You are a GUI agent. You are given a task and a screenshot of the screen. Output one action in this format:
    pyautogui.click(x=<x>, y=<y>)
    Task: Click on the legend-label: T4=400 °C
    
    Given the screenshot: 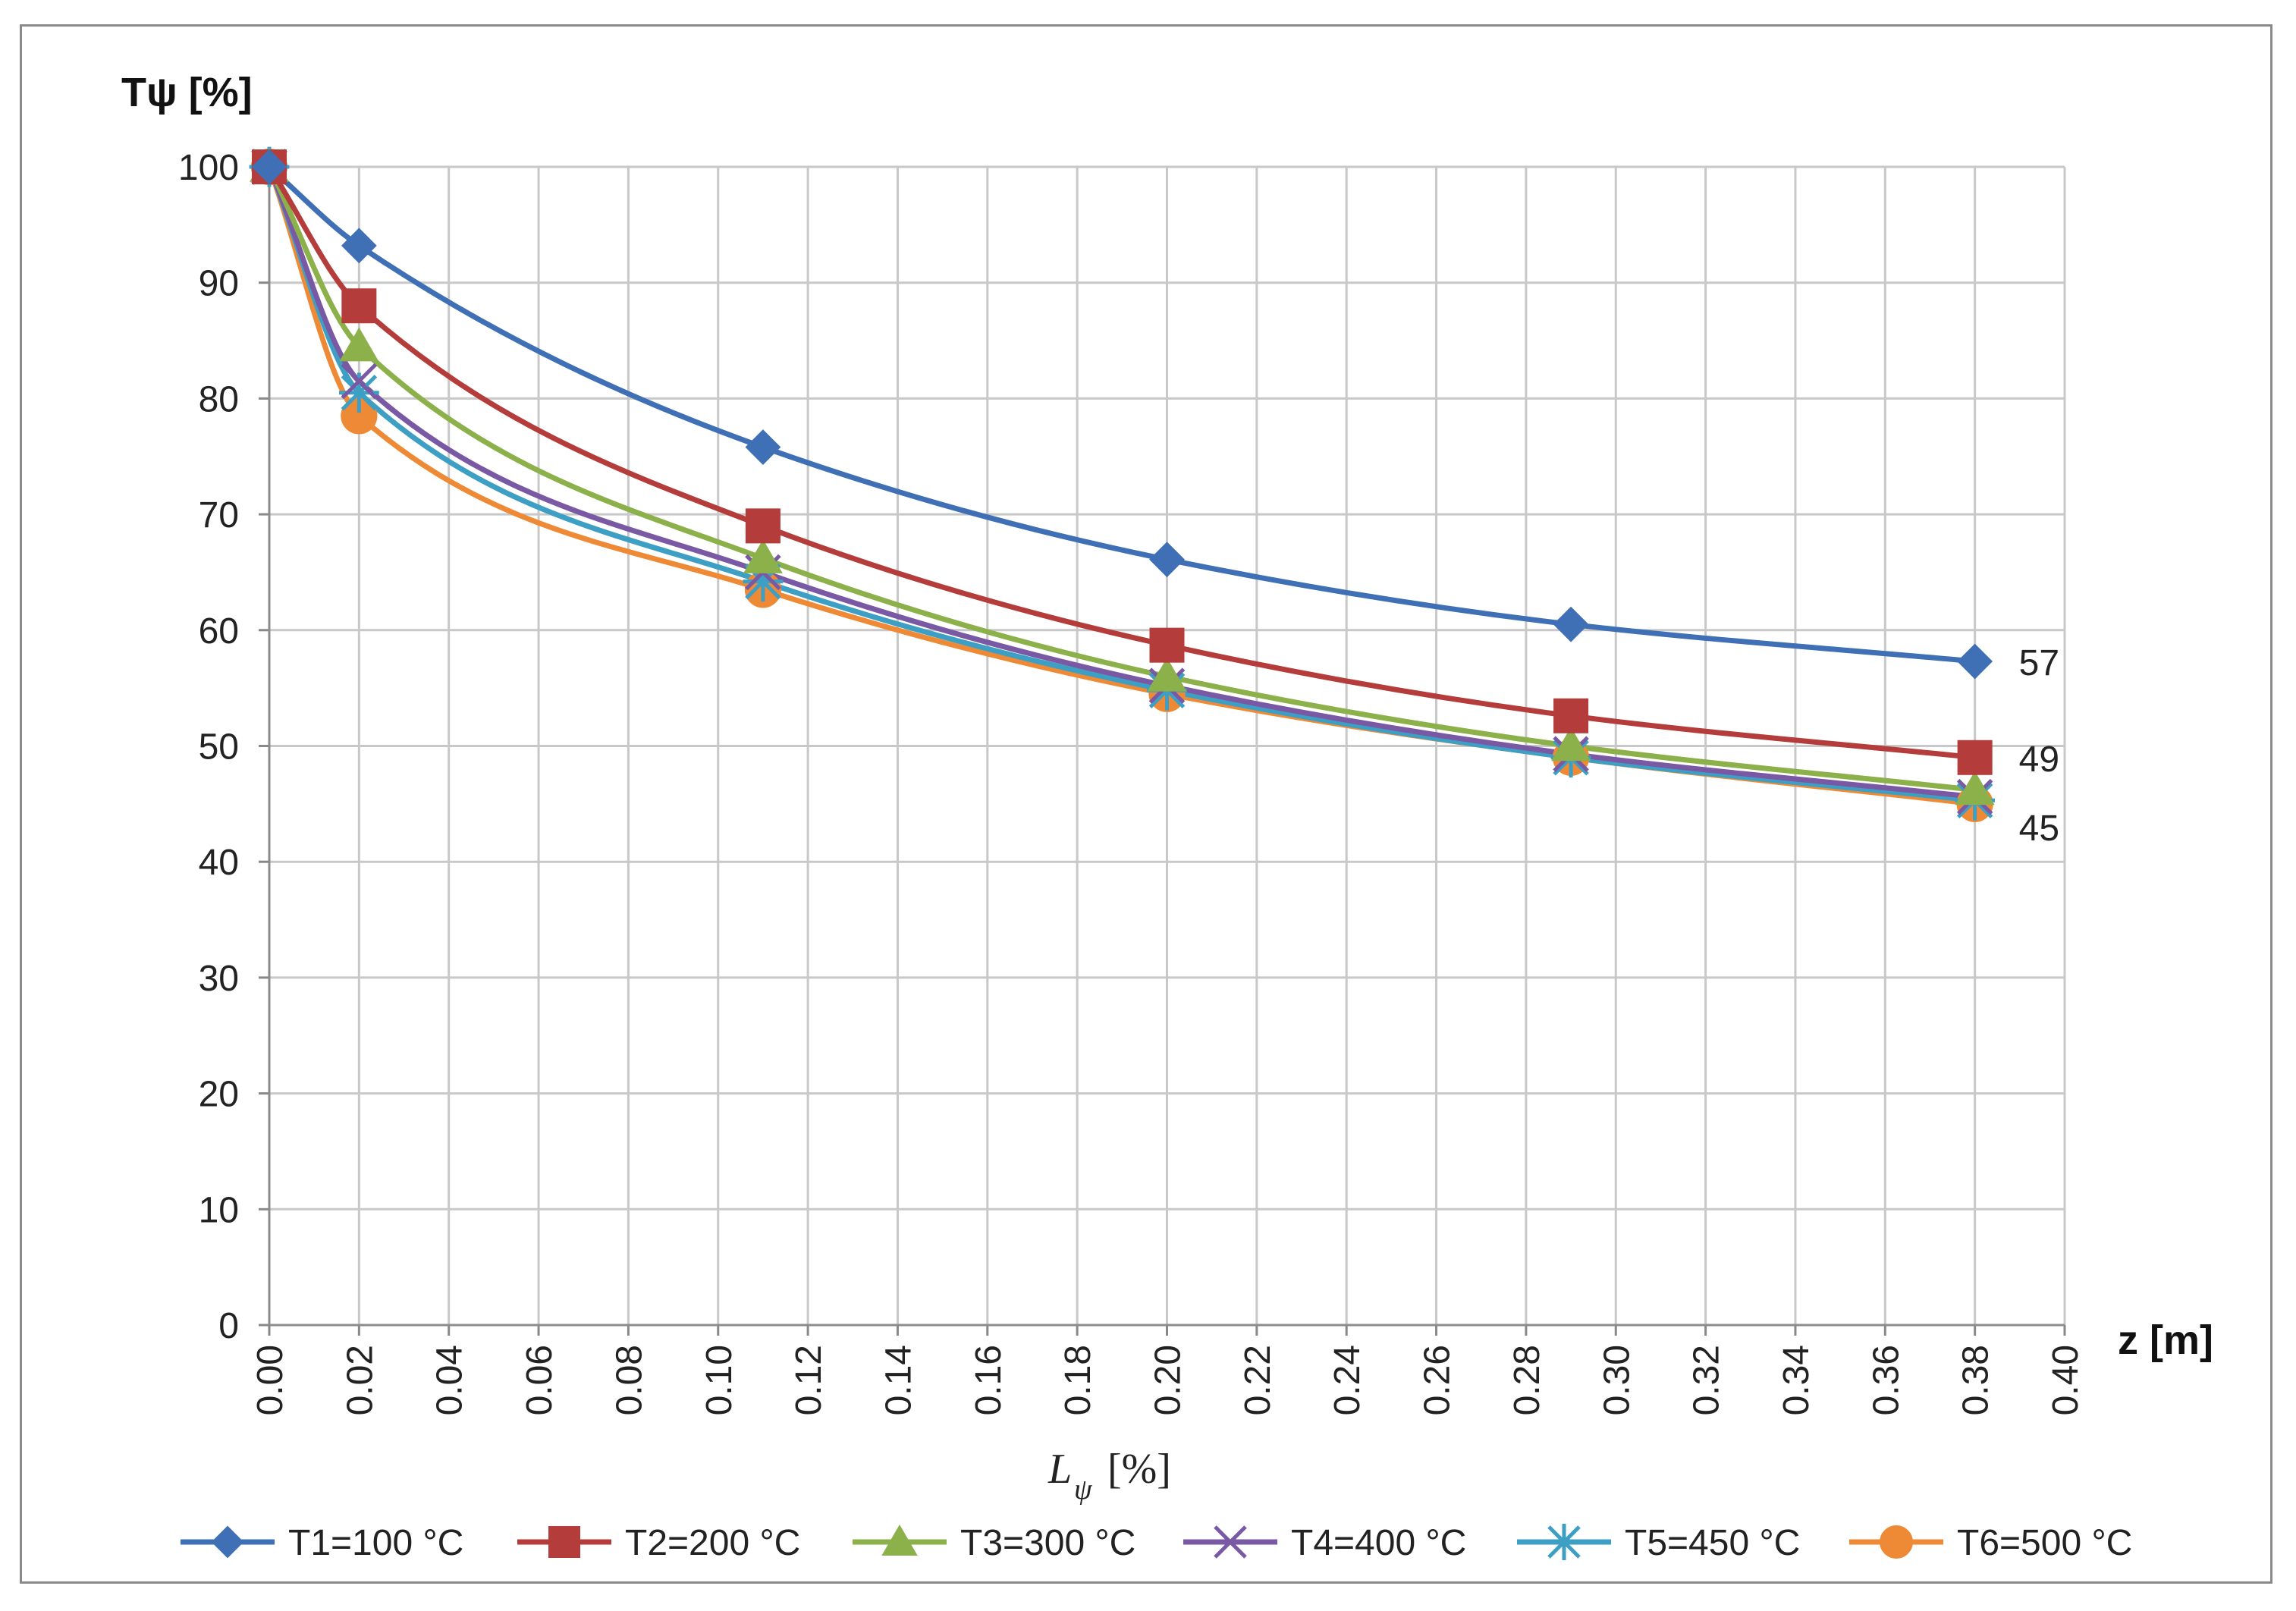 What is the action you would take?
    pyautogui.click(x=1378, y=1543)
    